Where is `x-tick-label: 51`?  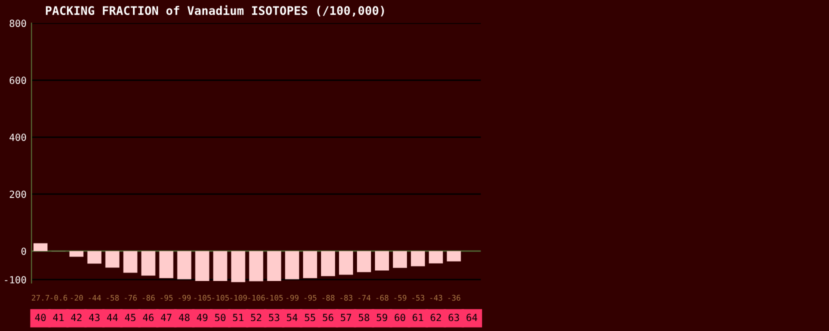
x-tick-label: 51 is located at coordinates (238, 318).